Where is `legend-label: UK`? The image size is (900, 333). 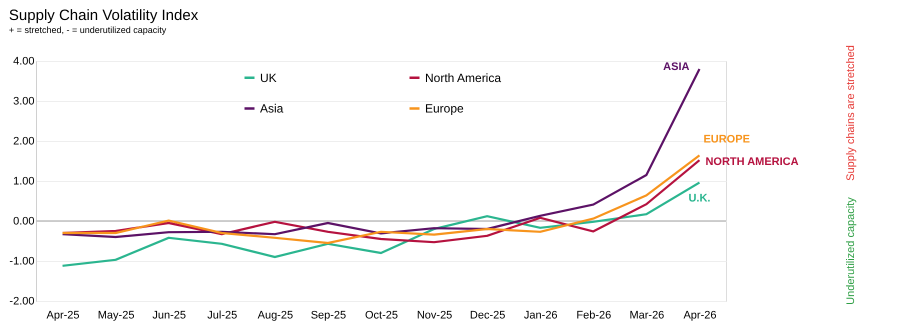
legend-label: UK is located at coordinates (268, 77).